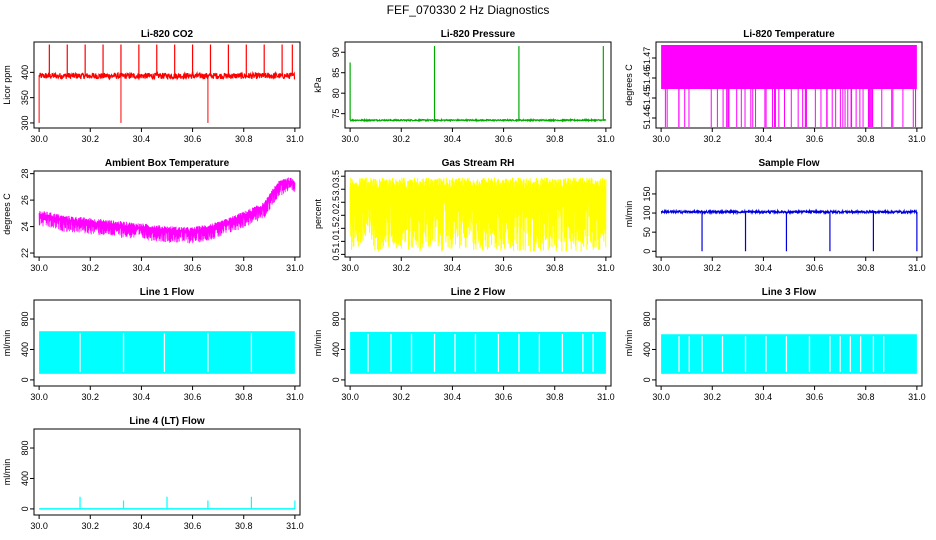 The height and width of the screenshot is (540, 936). What do you see at coordinates (25, 174) in the screenshot?
I see `y-tick-label: 28` at bounding box center [25, 174].